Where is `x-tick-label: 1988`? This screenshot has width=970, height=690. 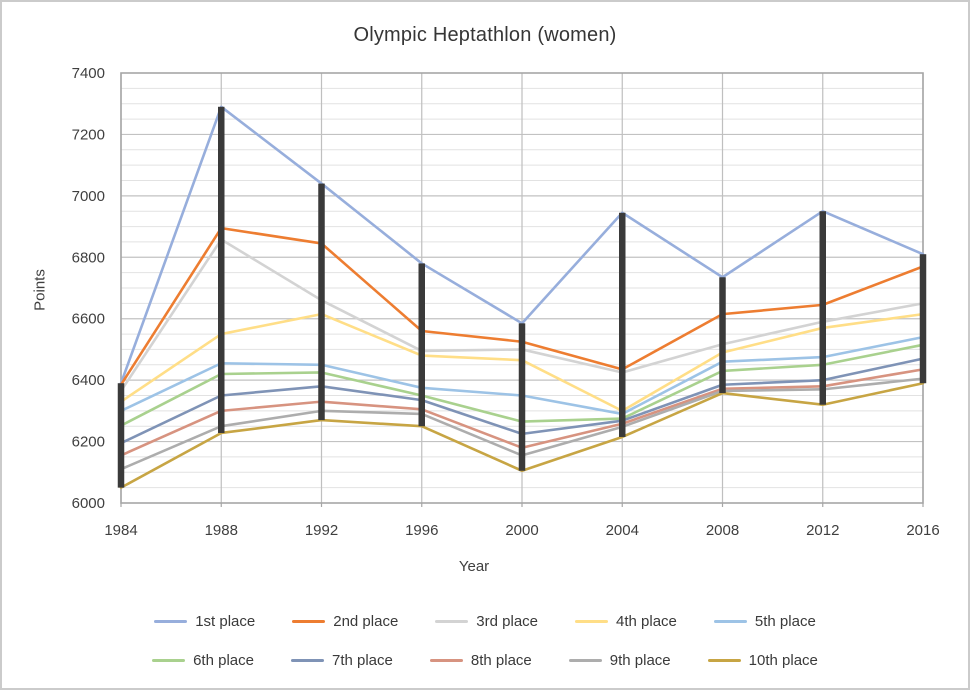 x-tick-label: 1988 is located at coordinates (221, 530).